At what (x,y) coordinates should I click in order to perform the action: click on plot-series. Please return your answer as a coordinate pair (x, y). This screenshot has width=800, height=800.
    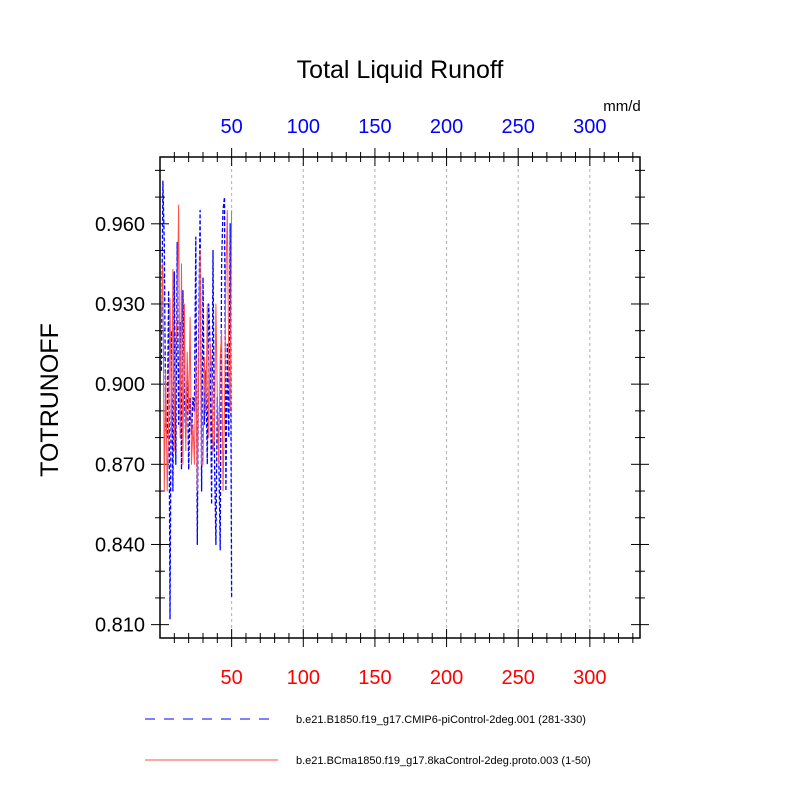
    Looking at the image, I should click on (196, 400).